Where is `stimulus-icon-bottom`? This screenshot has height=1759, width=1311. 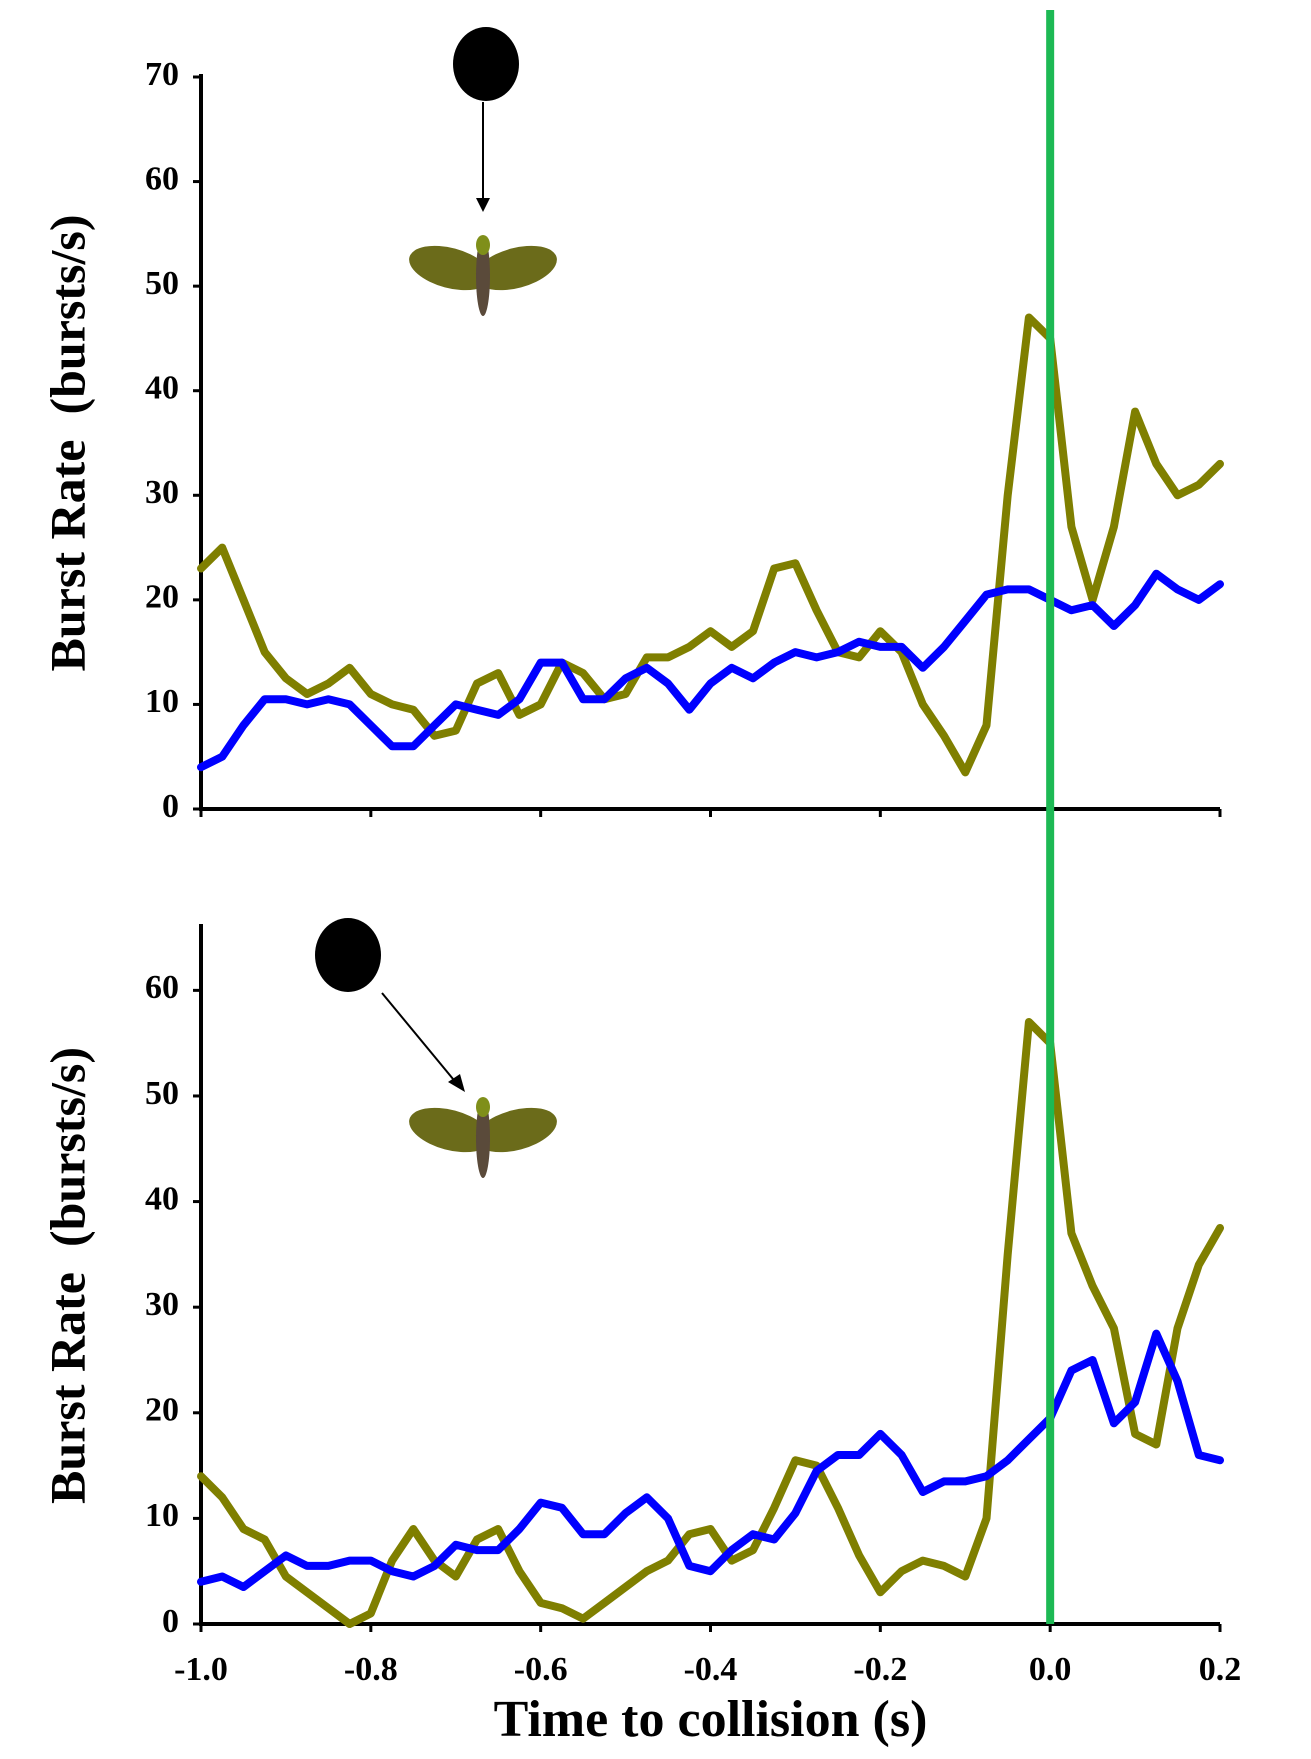 stimulus-icon-bottom is located at coordinates (436, 1048).